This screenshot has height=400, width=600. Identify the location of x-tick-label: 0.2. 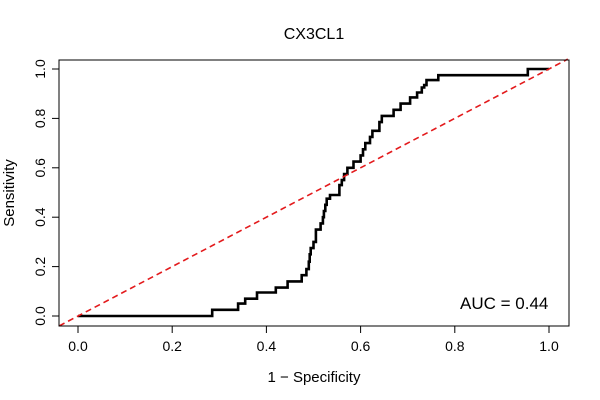
(172, 346).